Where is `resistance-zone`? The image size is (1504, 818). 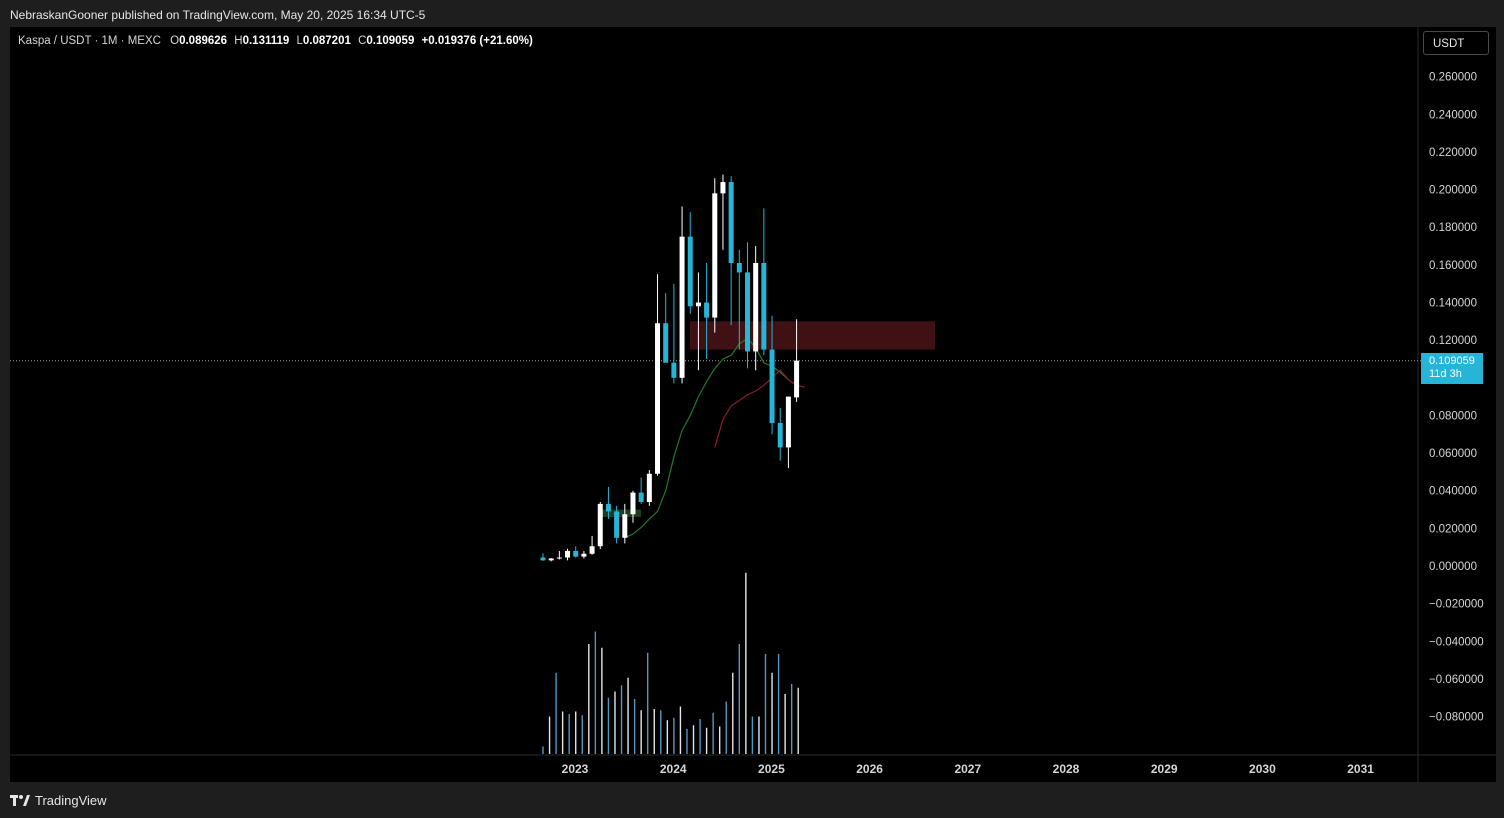
resistance-zone is located at coordinates (812, 335).